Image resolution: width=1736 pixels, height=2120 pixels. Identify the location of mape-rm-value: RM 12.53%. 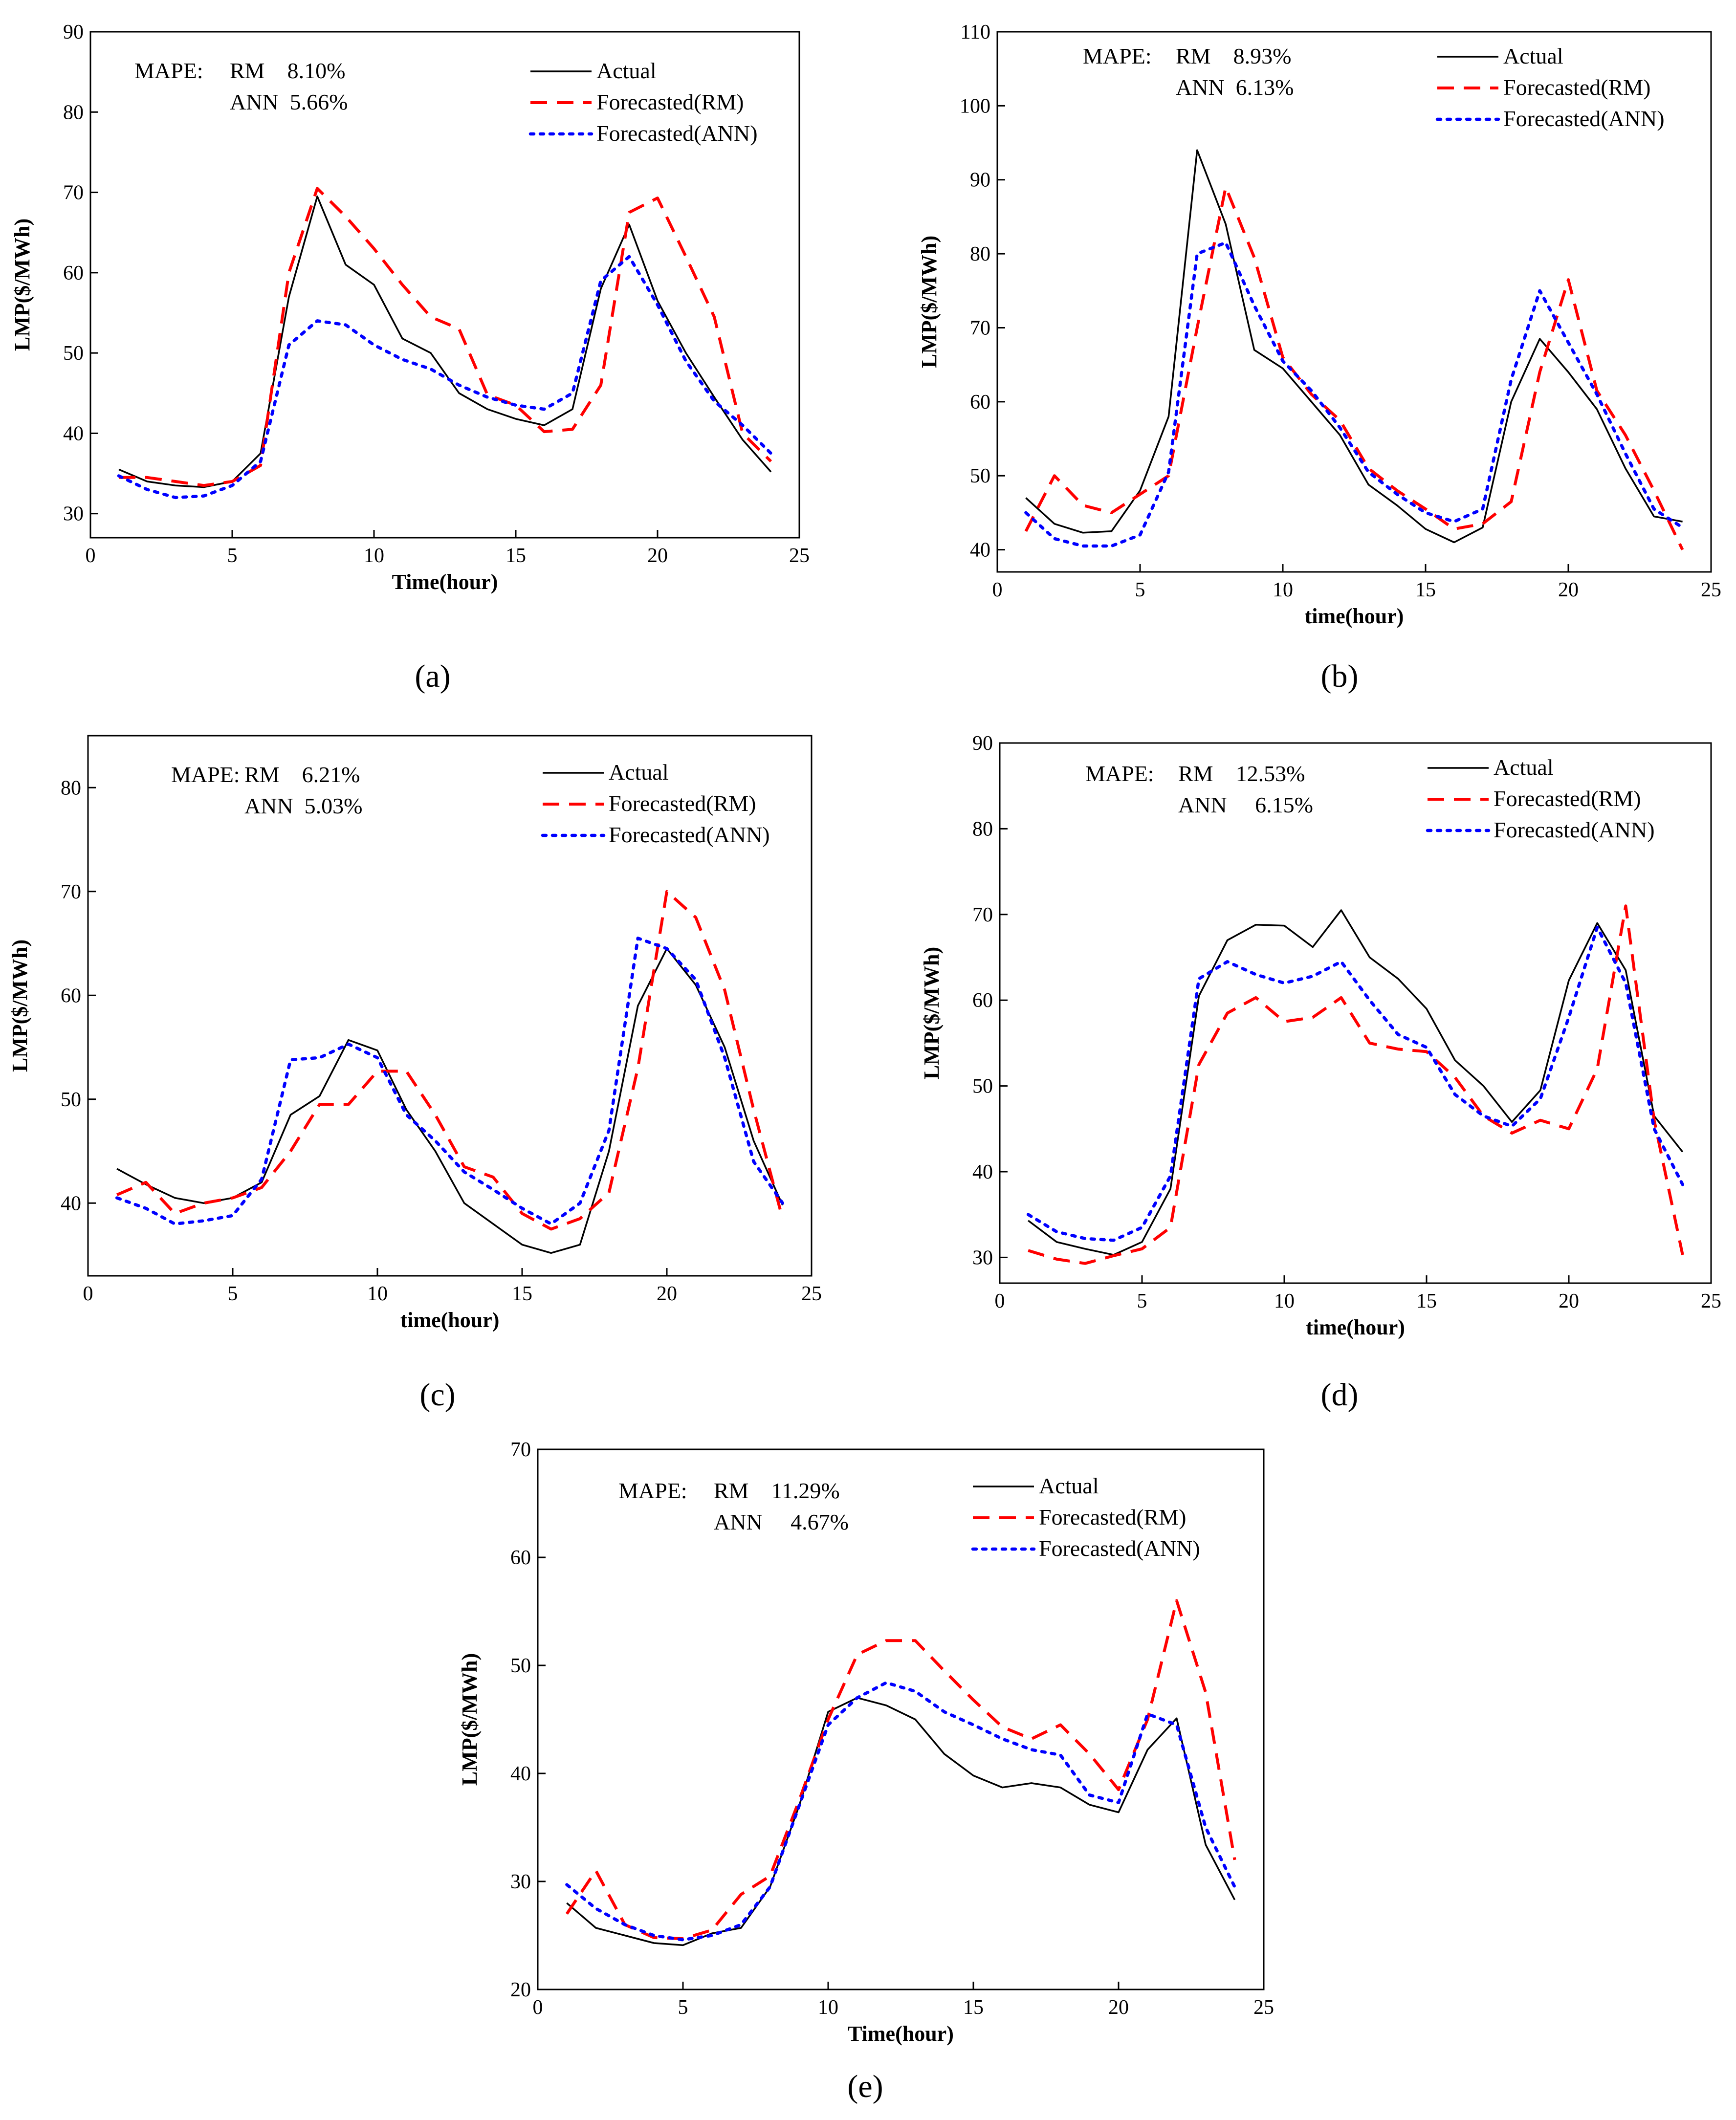
(1242, 773).